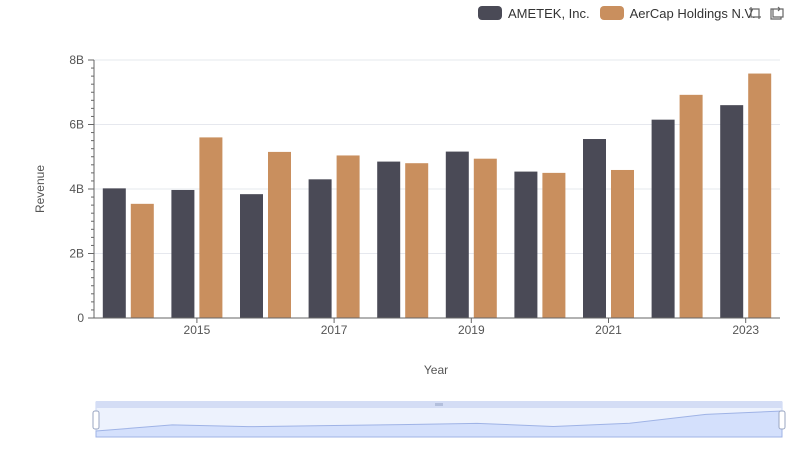 This screenshot has height=466, width=800. What do you see at coordinates (183, 253) in the screenshot?
I see `bar-ametek-2015` at bounding box center [183, 253].